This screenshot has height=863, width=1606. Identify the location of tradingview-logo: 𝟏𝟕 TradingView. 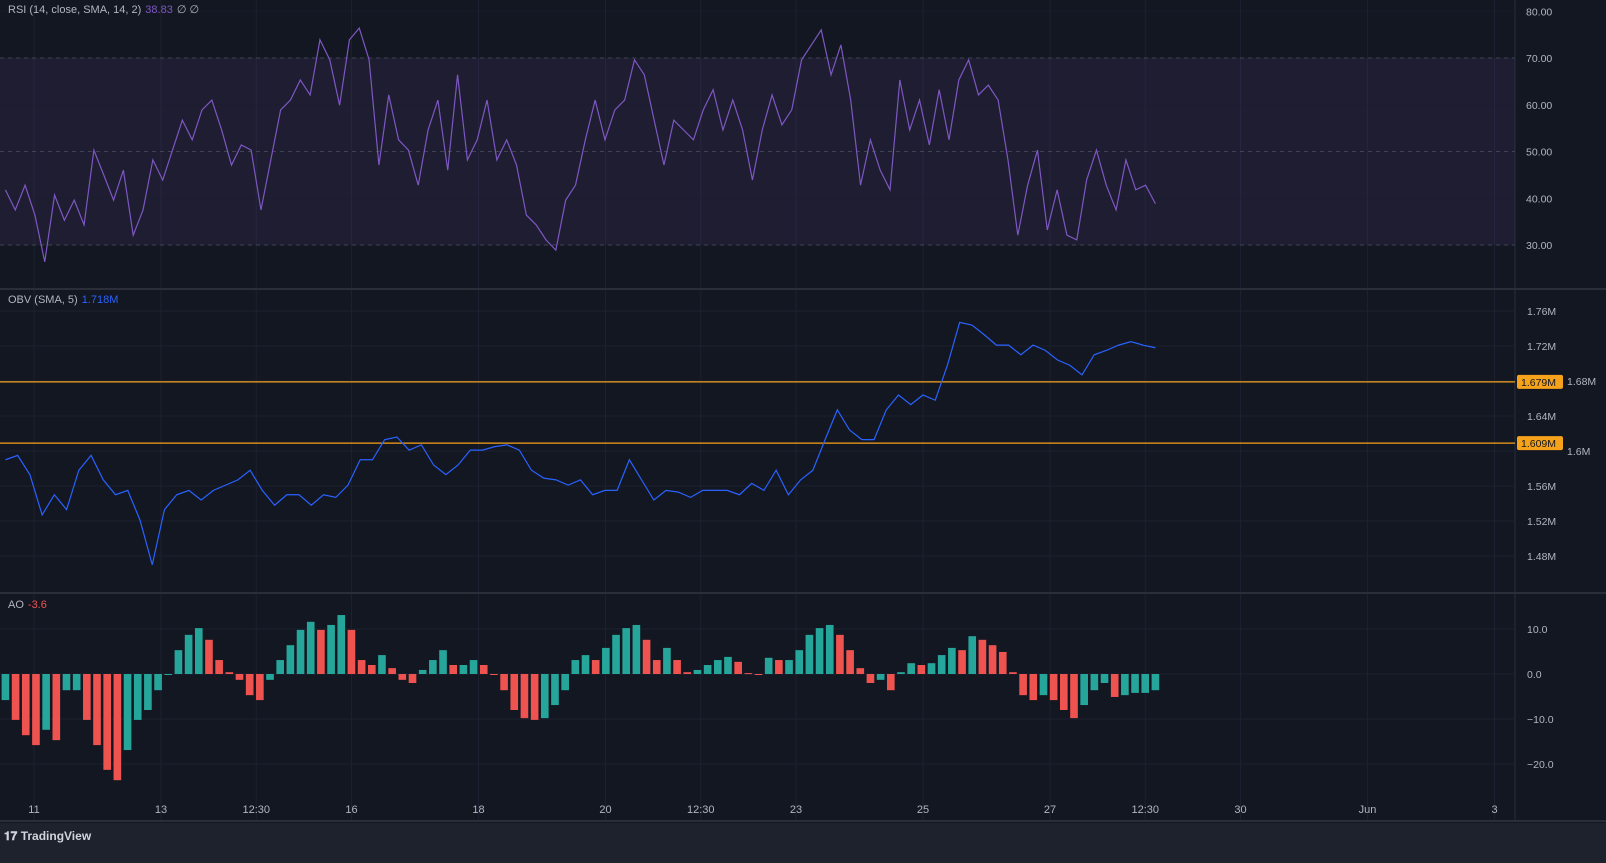
(47, 836).